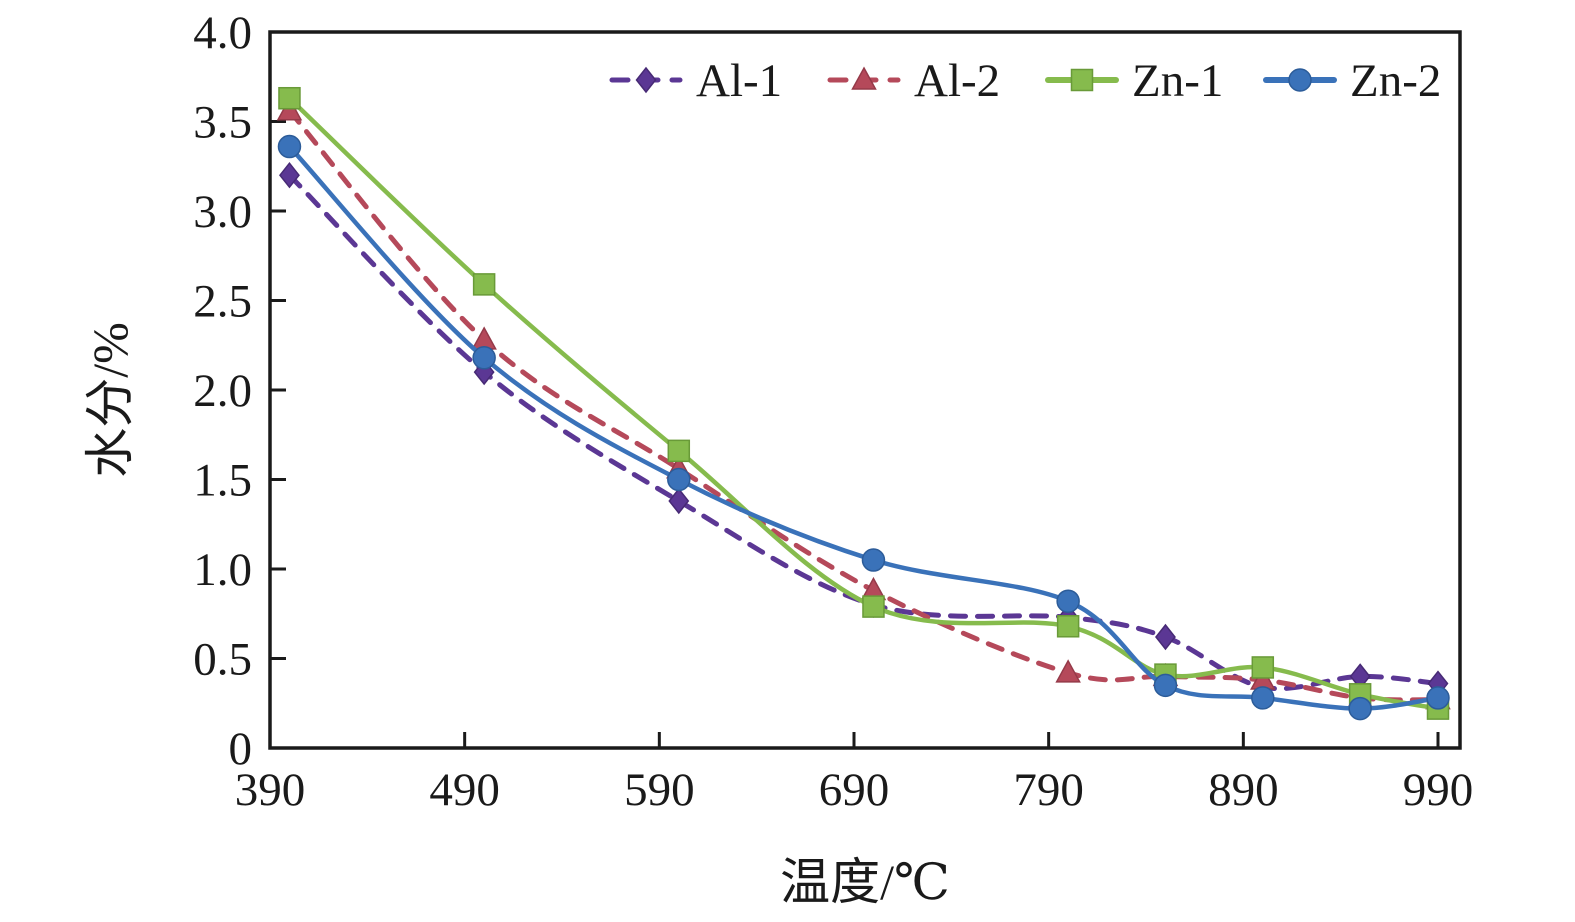  What do you see at coordinates (222, 33) in the screenshot?
I see `y-tick-label: 4.0` at bounding box center [222, 33].